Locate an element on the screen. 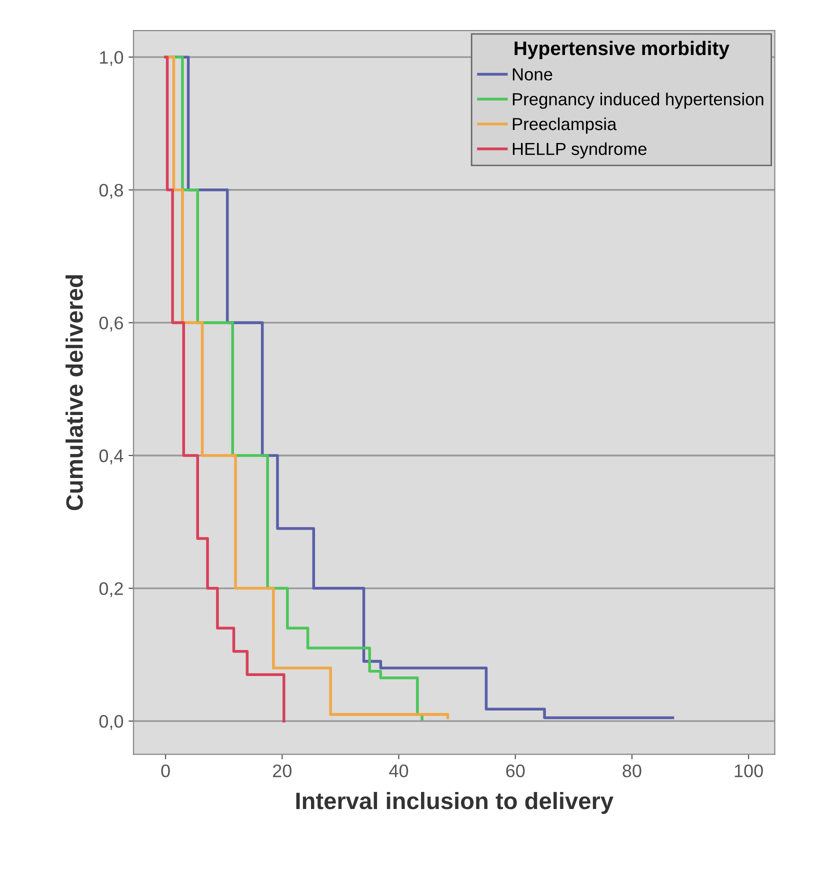  y-tick-label: 0,0 is located at coordinates (111, 722).